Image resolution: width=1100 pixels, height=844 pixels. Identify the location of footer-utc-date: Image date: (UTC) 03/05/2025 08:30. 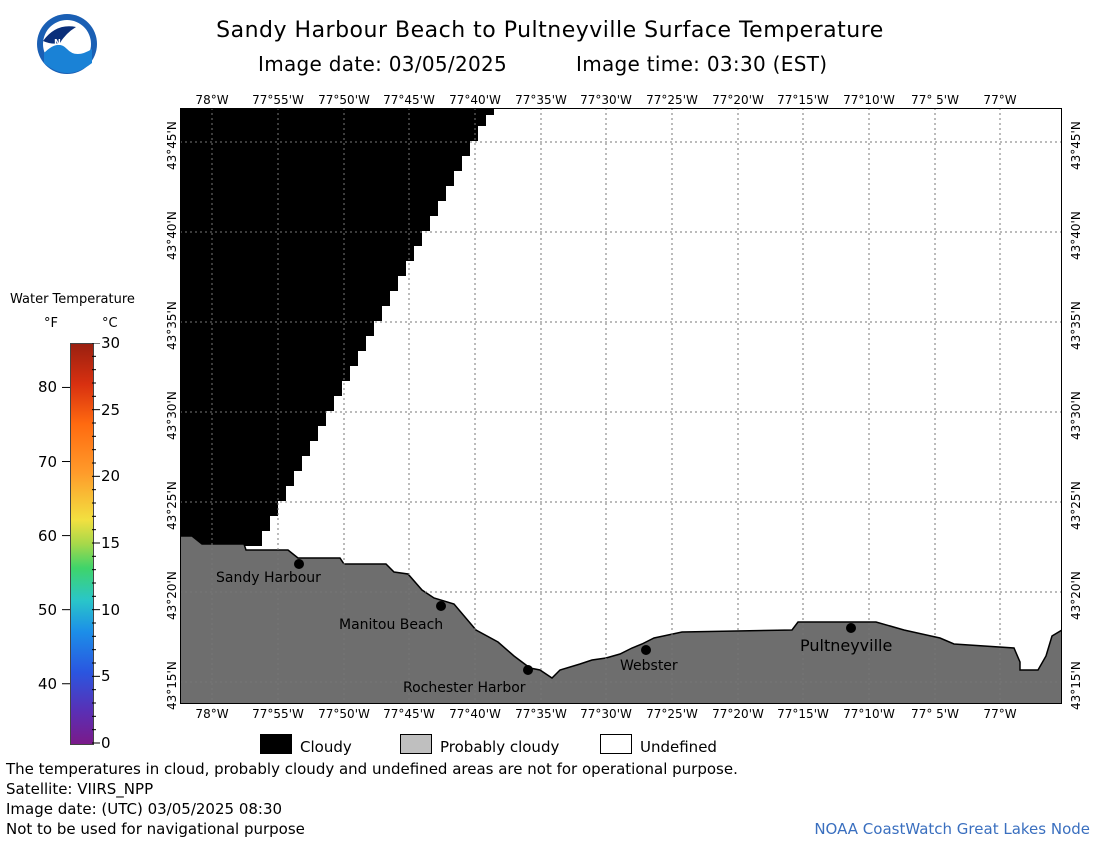
(144, 809).